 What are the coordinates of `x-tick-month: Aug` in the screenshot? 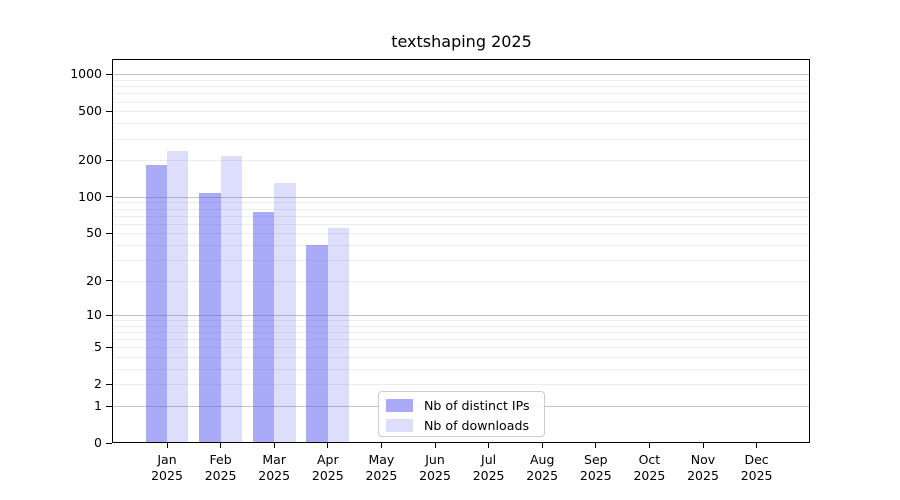 It's located at (542, 459).